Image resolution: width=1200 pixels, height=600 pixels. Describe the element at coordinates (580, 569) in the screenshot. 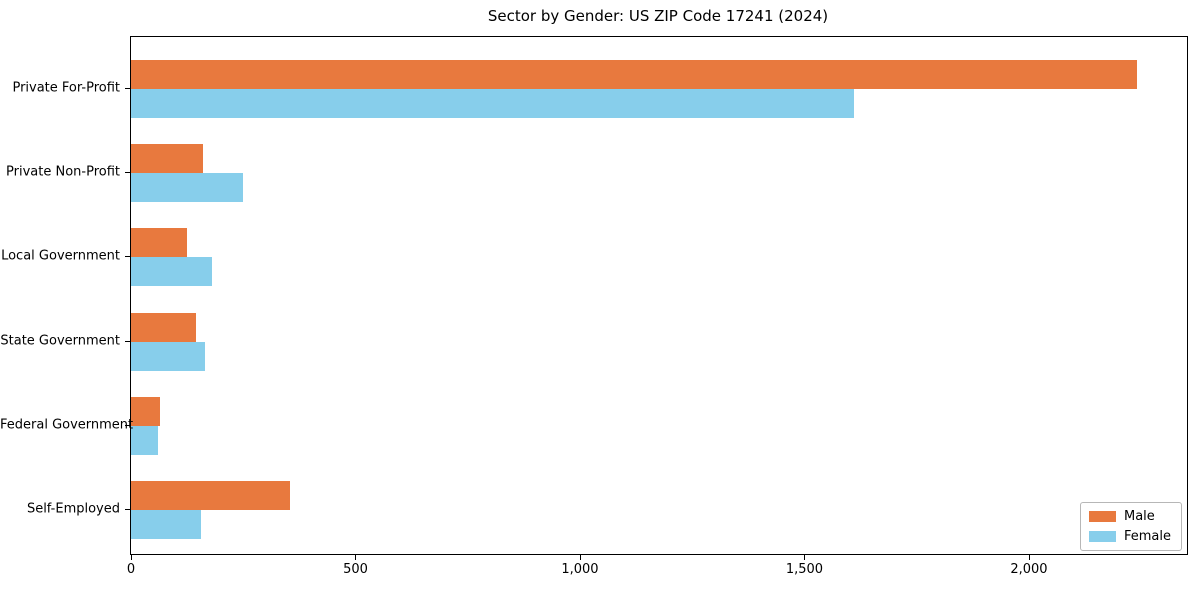

I see `x-tick-label-1,000: 1,000` at that location.